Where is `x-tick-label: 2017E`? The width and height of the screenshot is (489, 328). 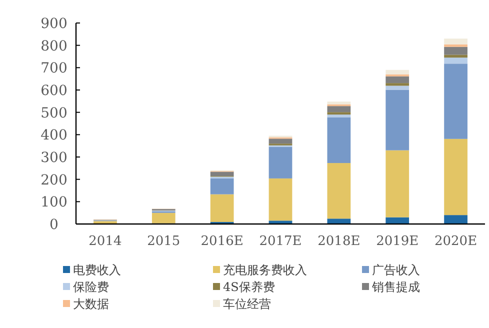
x-tick-label: 2017E is located at coordinates (280, 241).